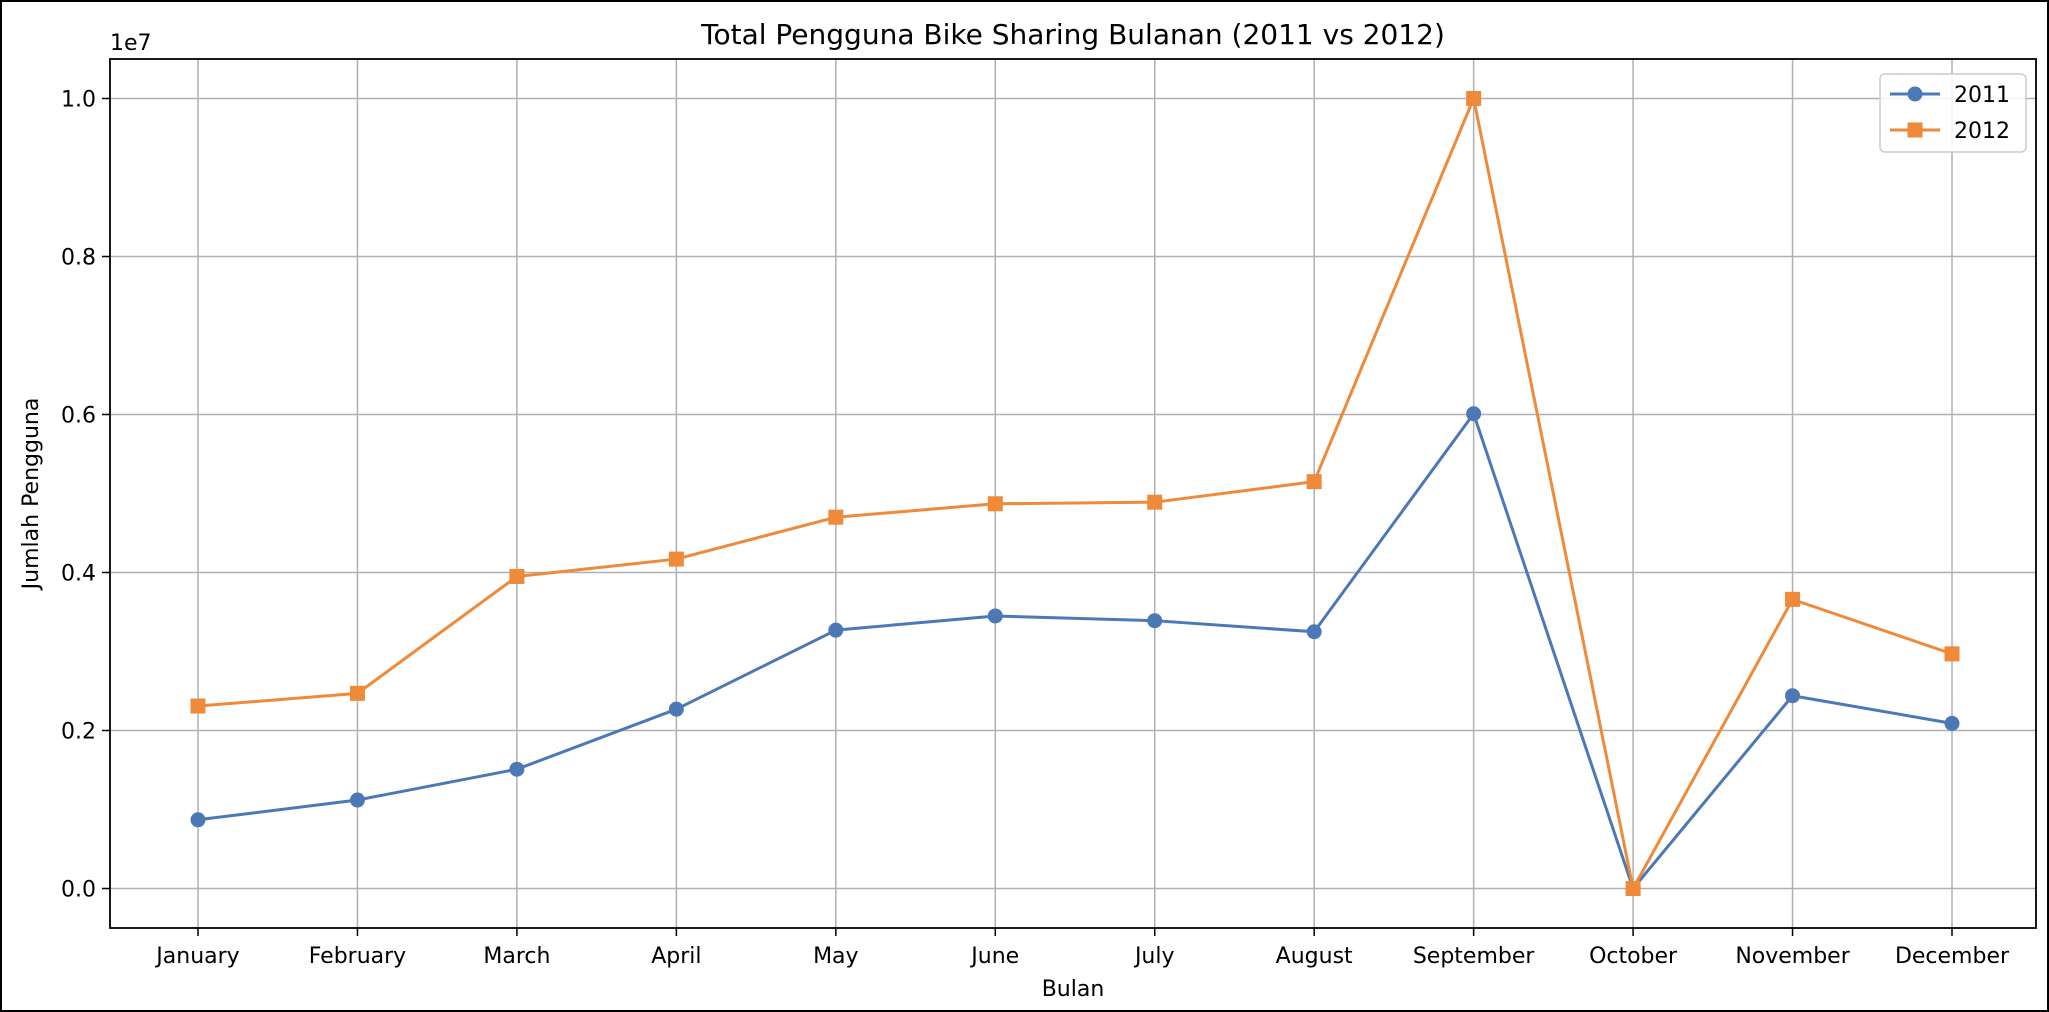  What do you see at coordinates (994, 956) in the screenshot?
I see `x-tick-label: June` at bounding box center [994, 956].